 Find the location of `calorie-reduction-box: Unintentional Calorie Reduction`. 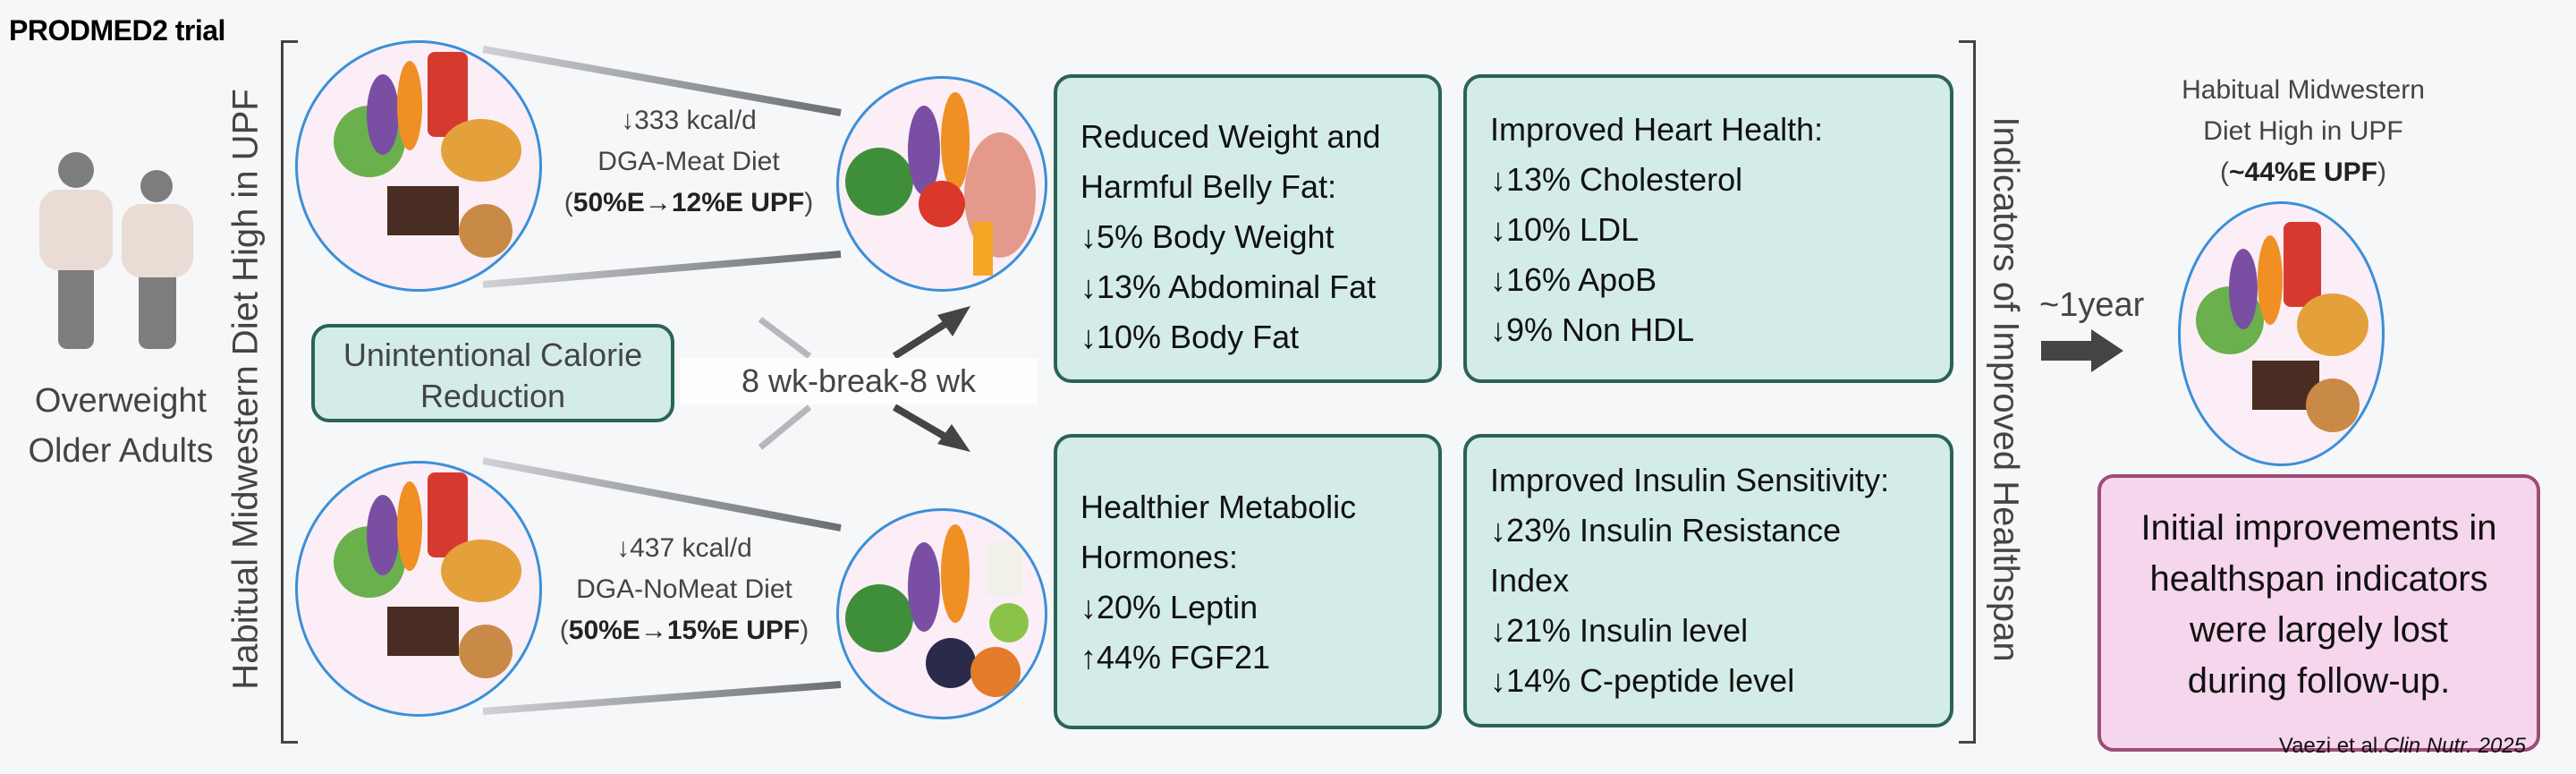

calorie-reduction-box: Unintentional Calorie Reduction is located at coordinates (492, 373).